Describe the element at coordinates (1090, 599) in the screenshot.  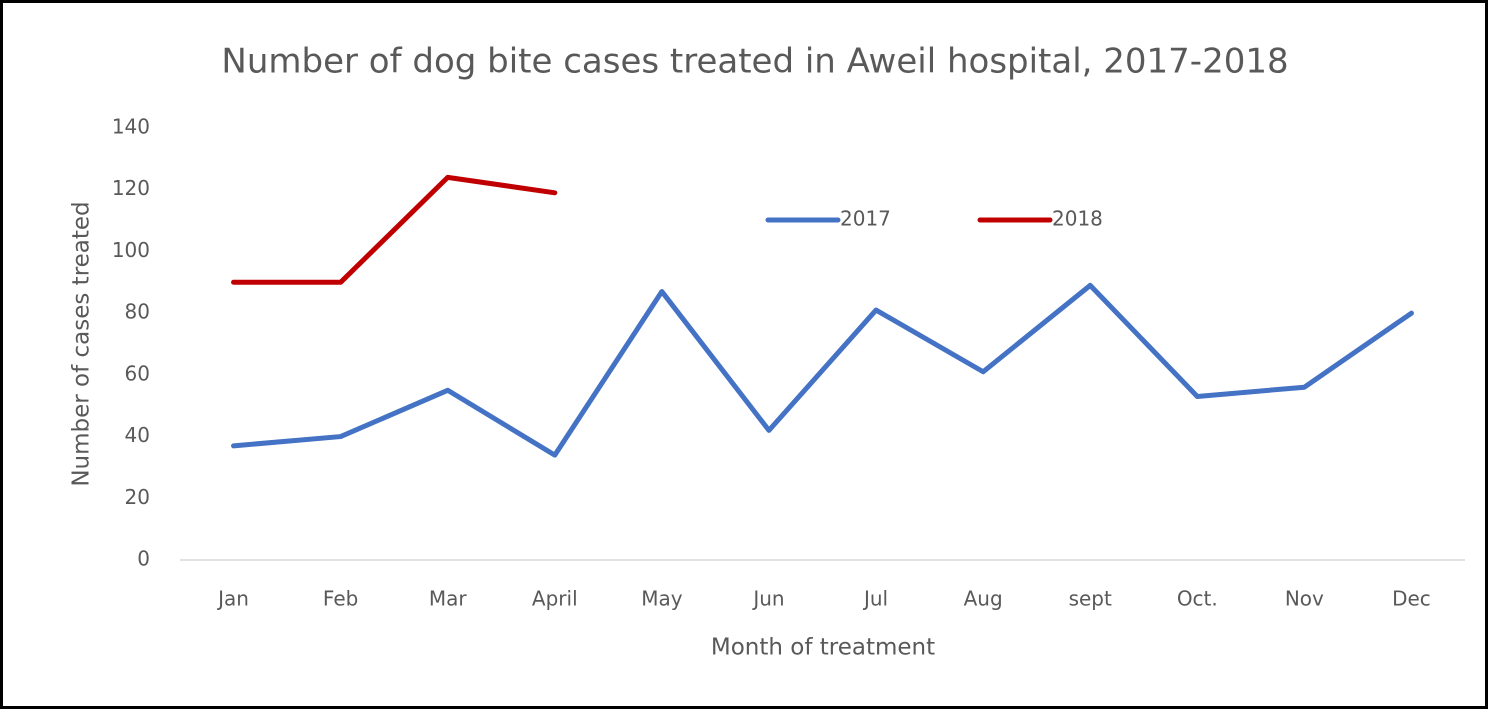
I see `x-tick-label: sept` at that location.